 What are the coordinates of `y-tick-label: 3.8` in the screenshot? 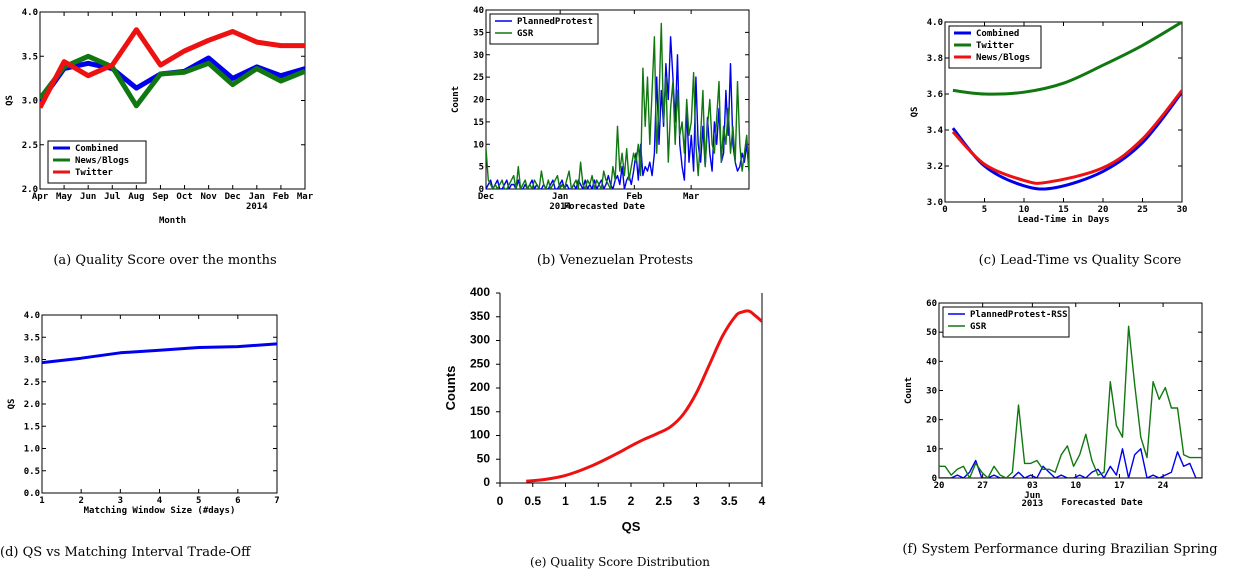 It's located at (935, 59).